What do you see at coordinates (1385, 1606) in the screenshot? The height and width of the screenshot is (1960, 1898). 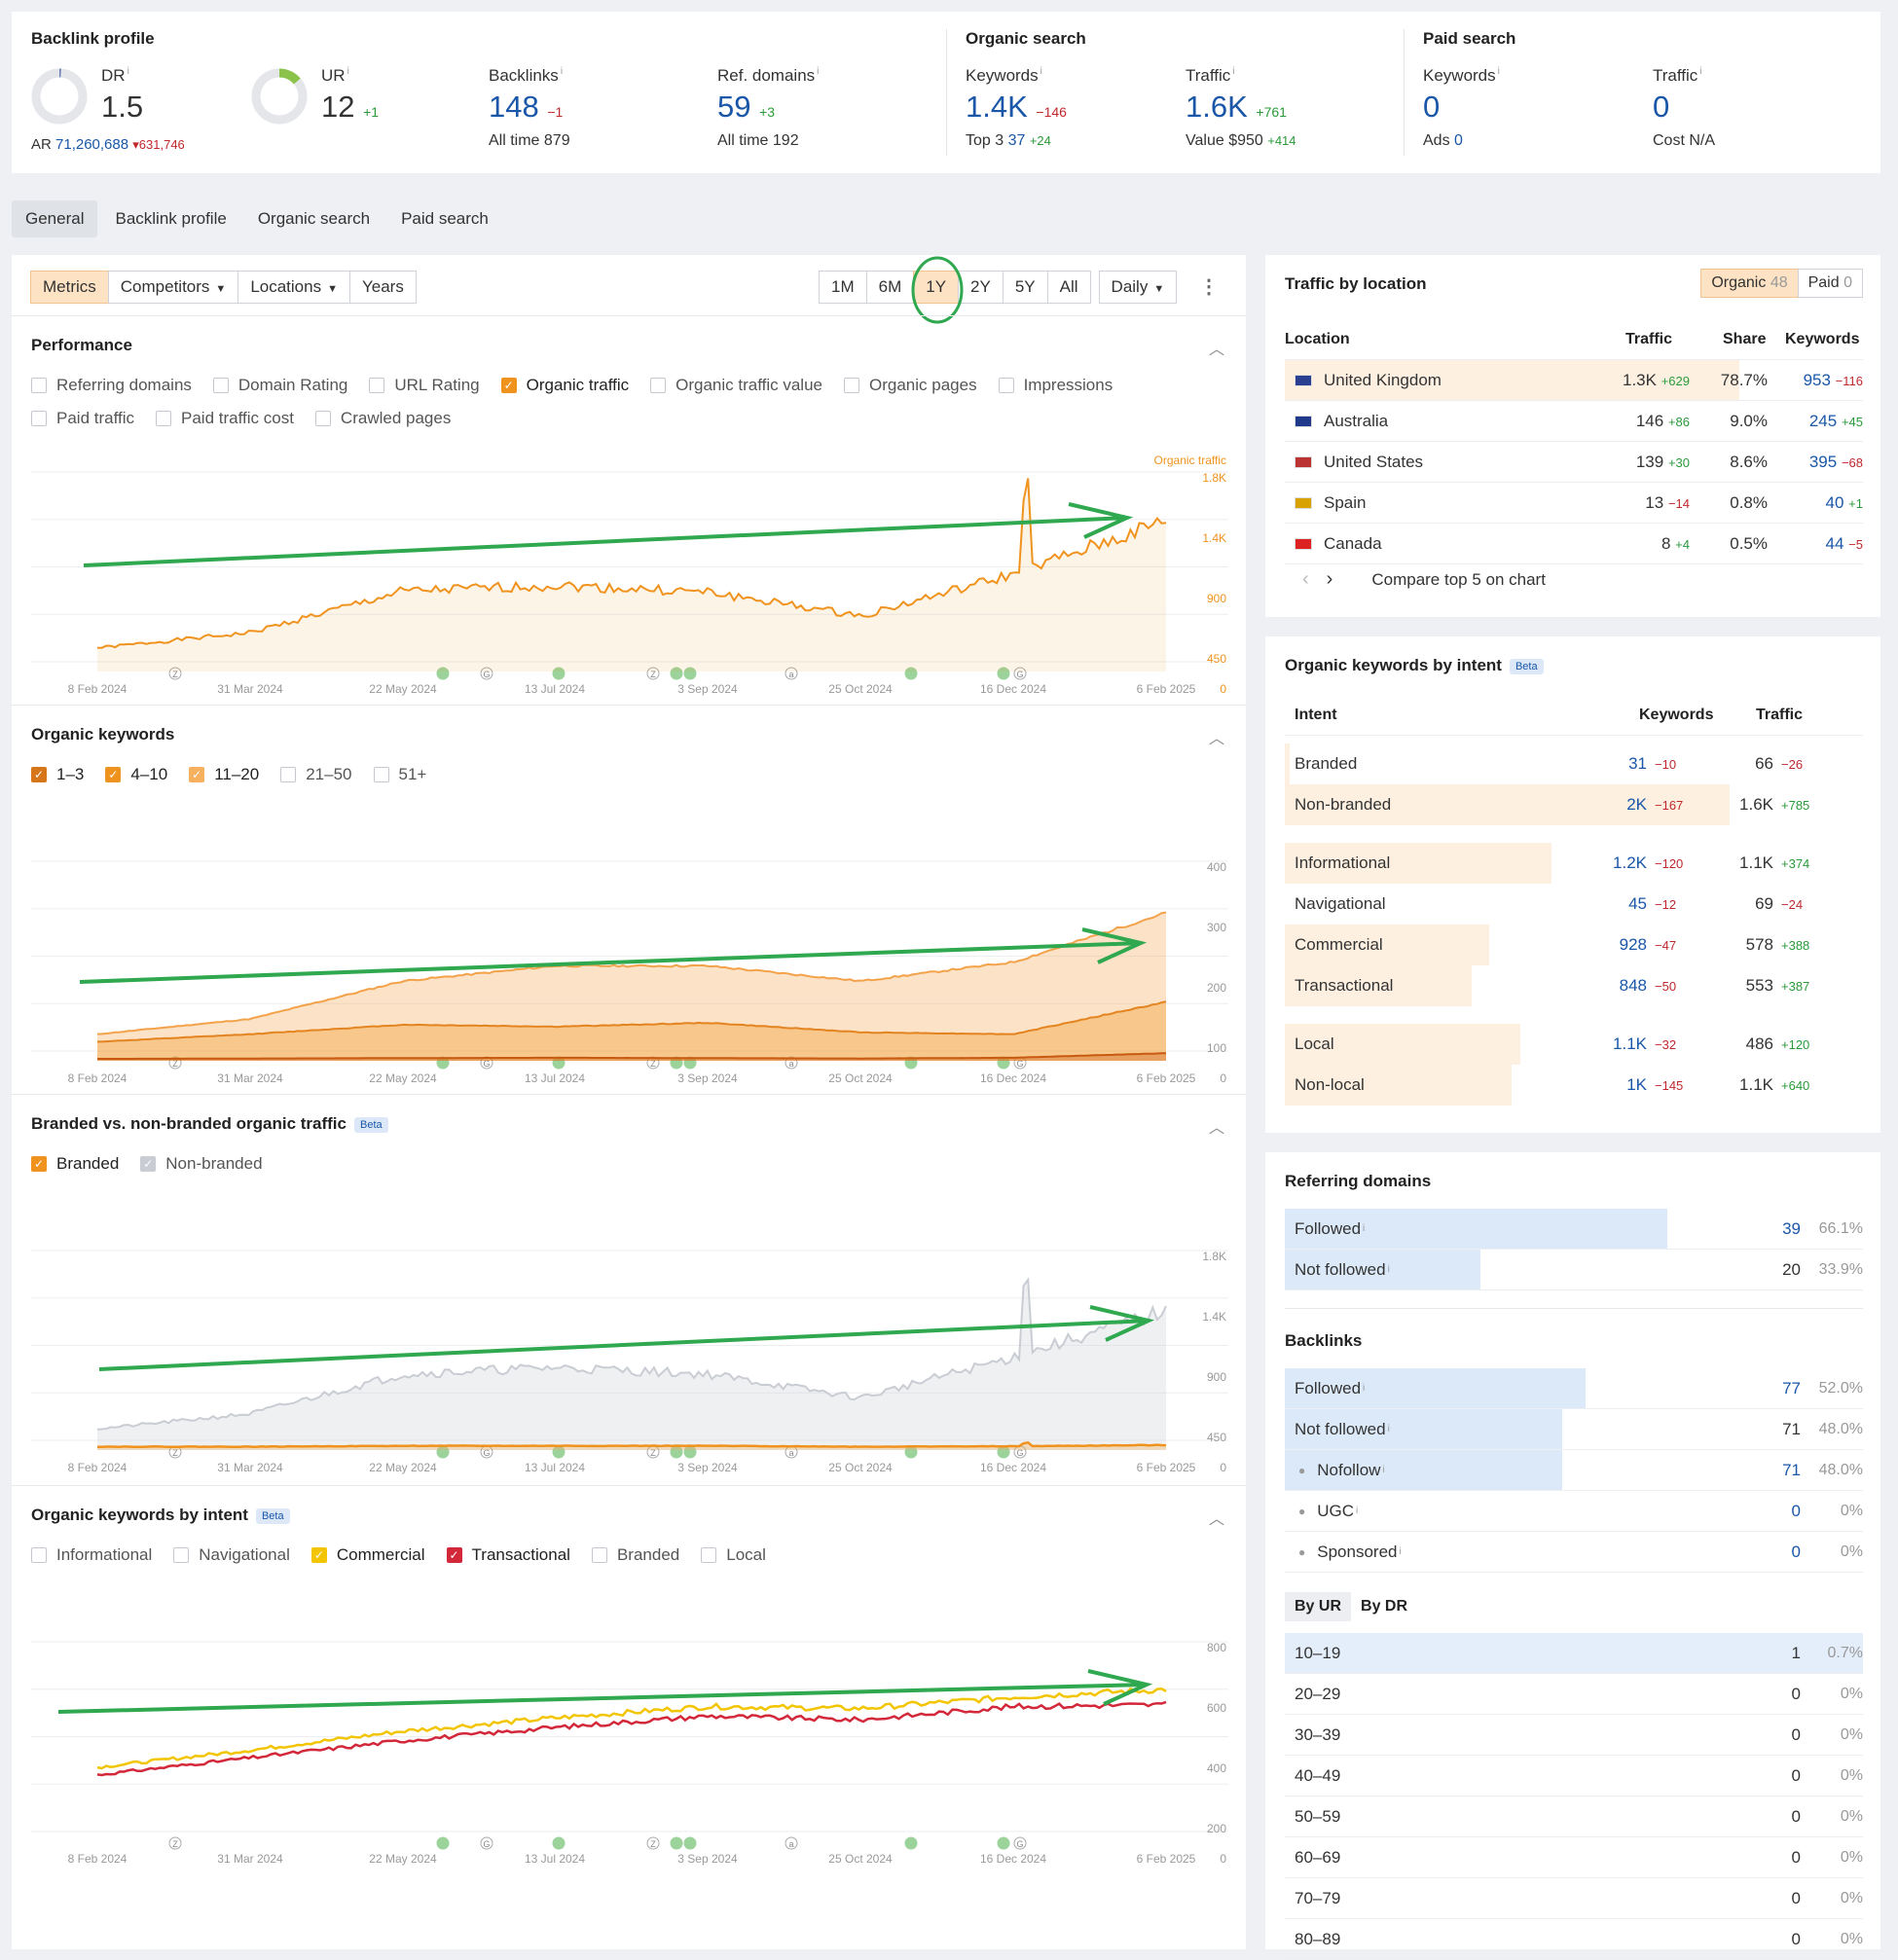 I see `by-dr-tab: By DR` at bounding box center [1385, 1606].